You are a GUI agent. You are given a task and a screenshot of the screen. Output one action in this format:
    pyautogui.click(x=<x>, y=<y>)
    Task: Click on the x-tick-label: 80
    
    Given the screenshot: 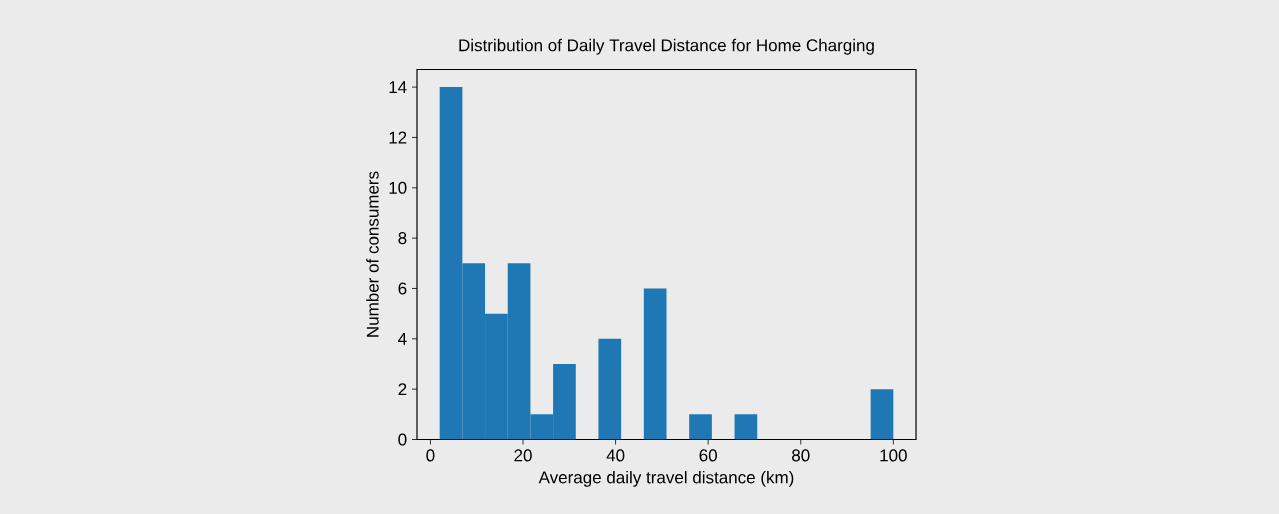 What is the action you would take?
    pyautogui.click(x=801, y=455)
    